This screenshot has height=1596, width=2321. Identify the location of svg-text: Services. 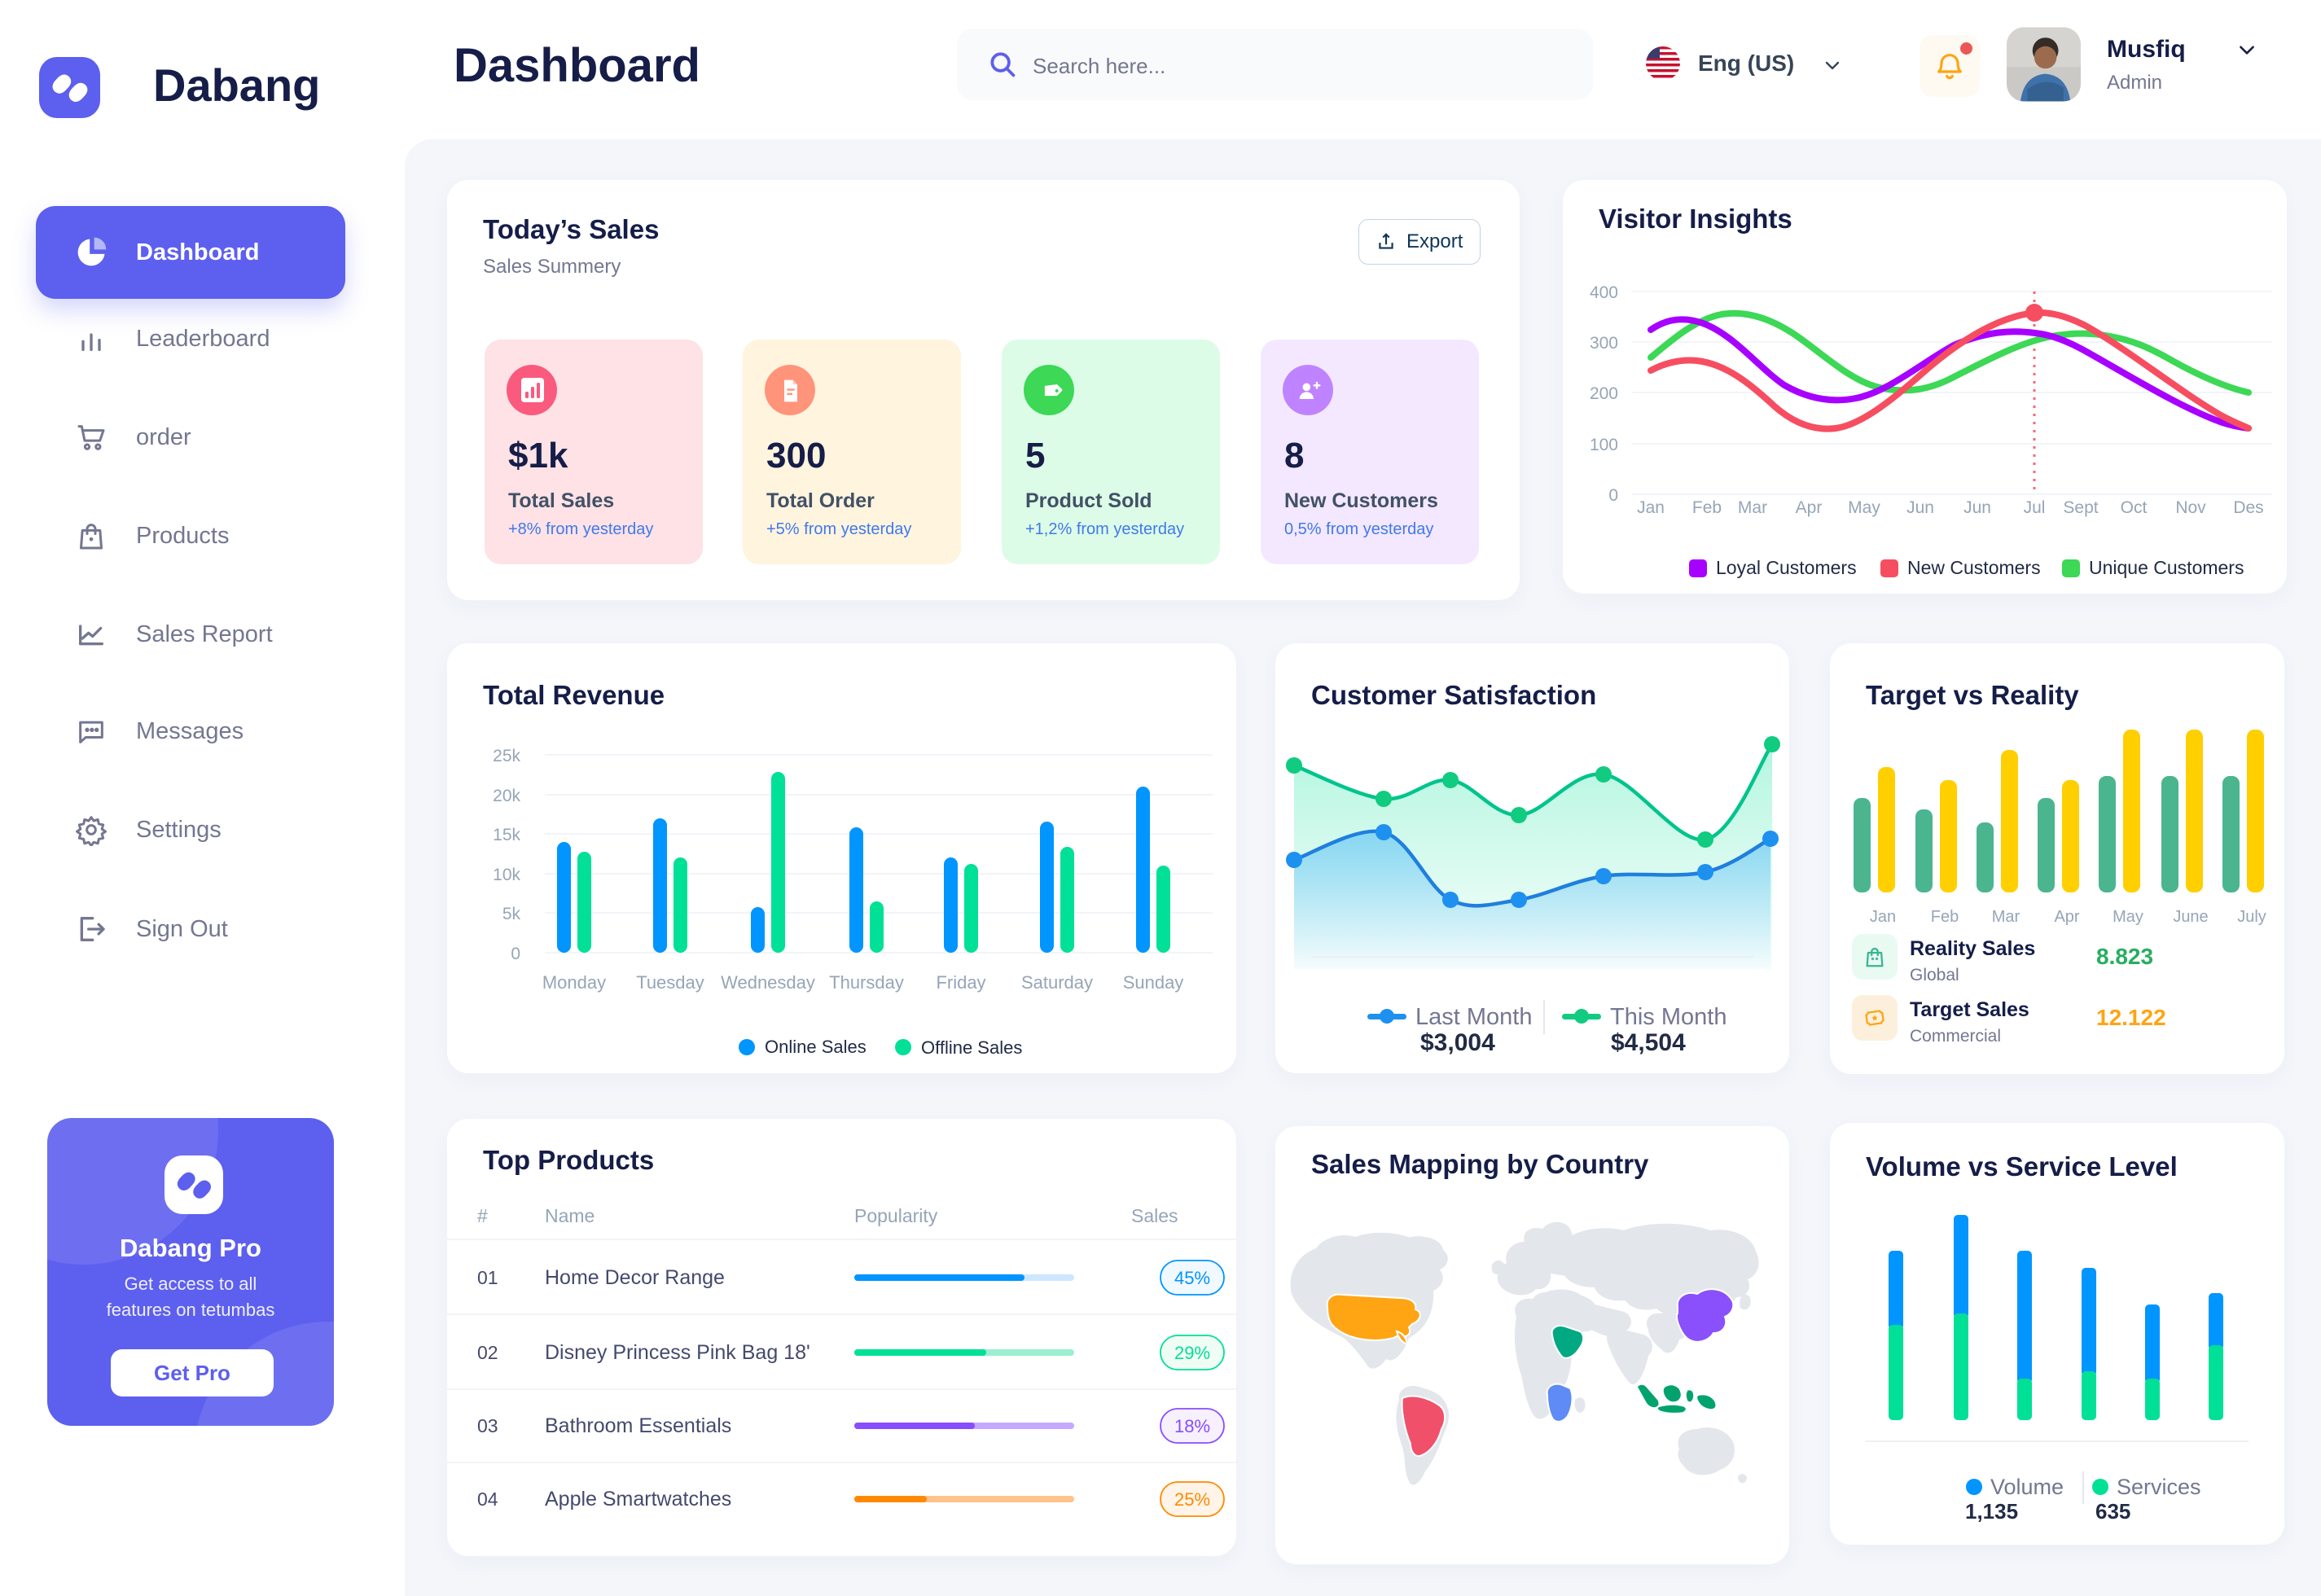
(2159, 1487).